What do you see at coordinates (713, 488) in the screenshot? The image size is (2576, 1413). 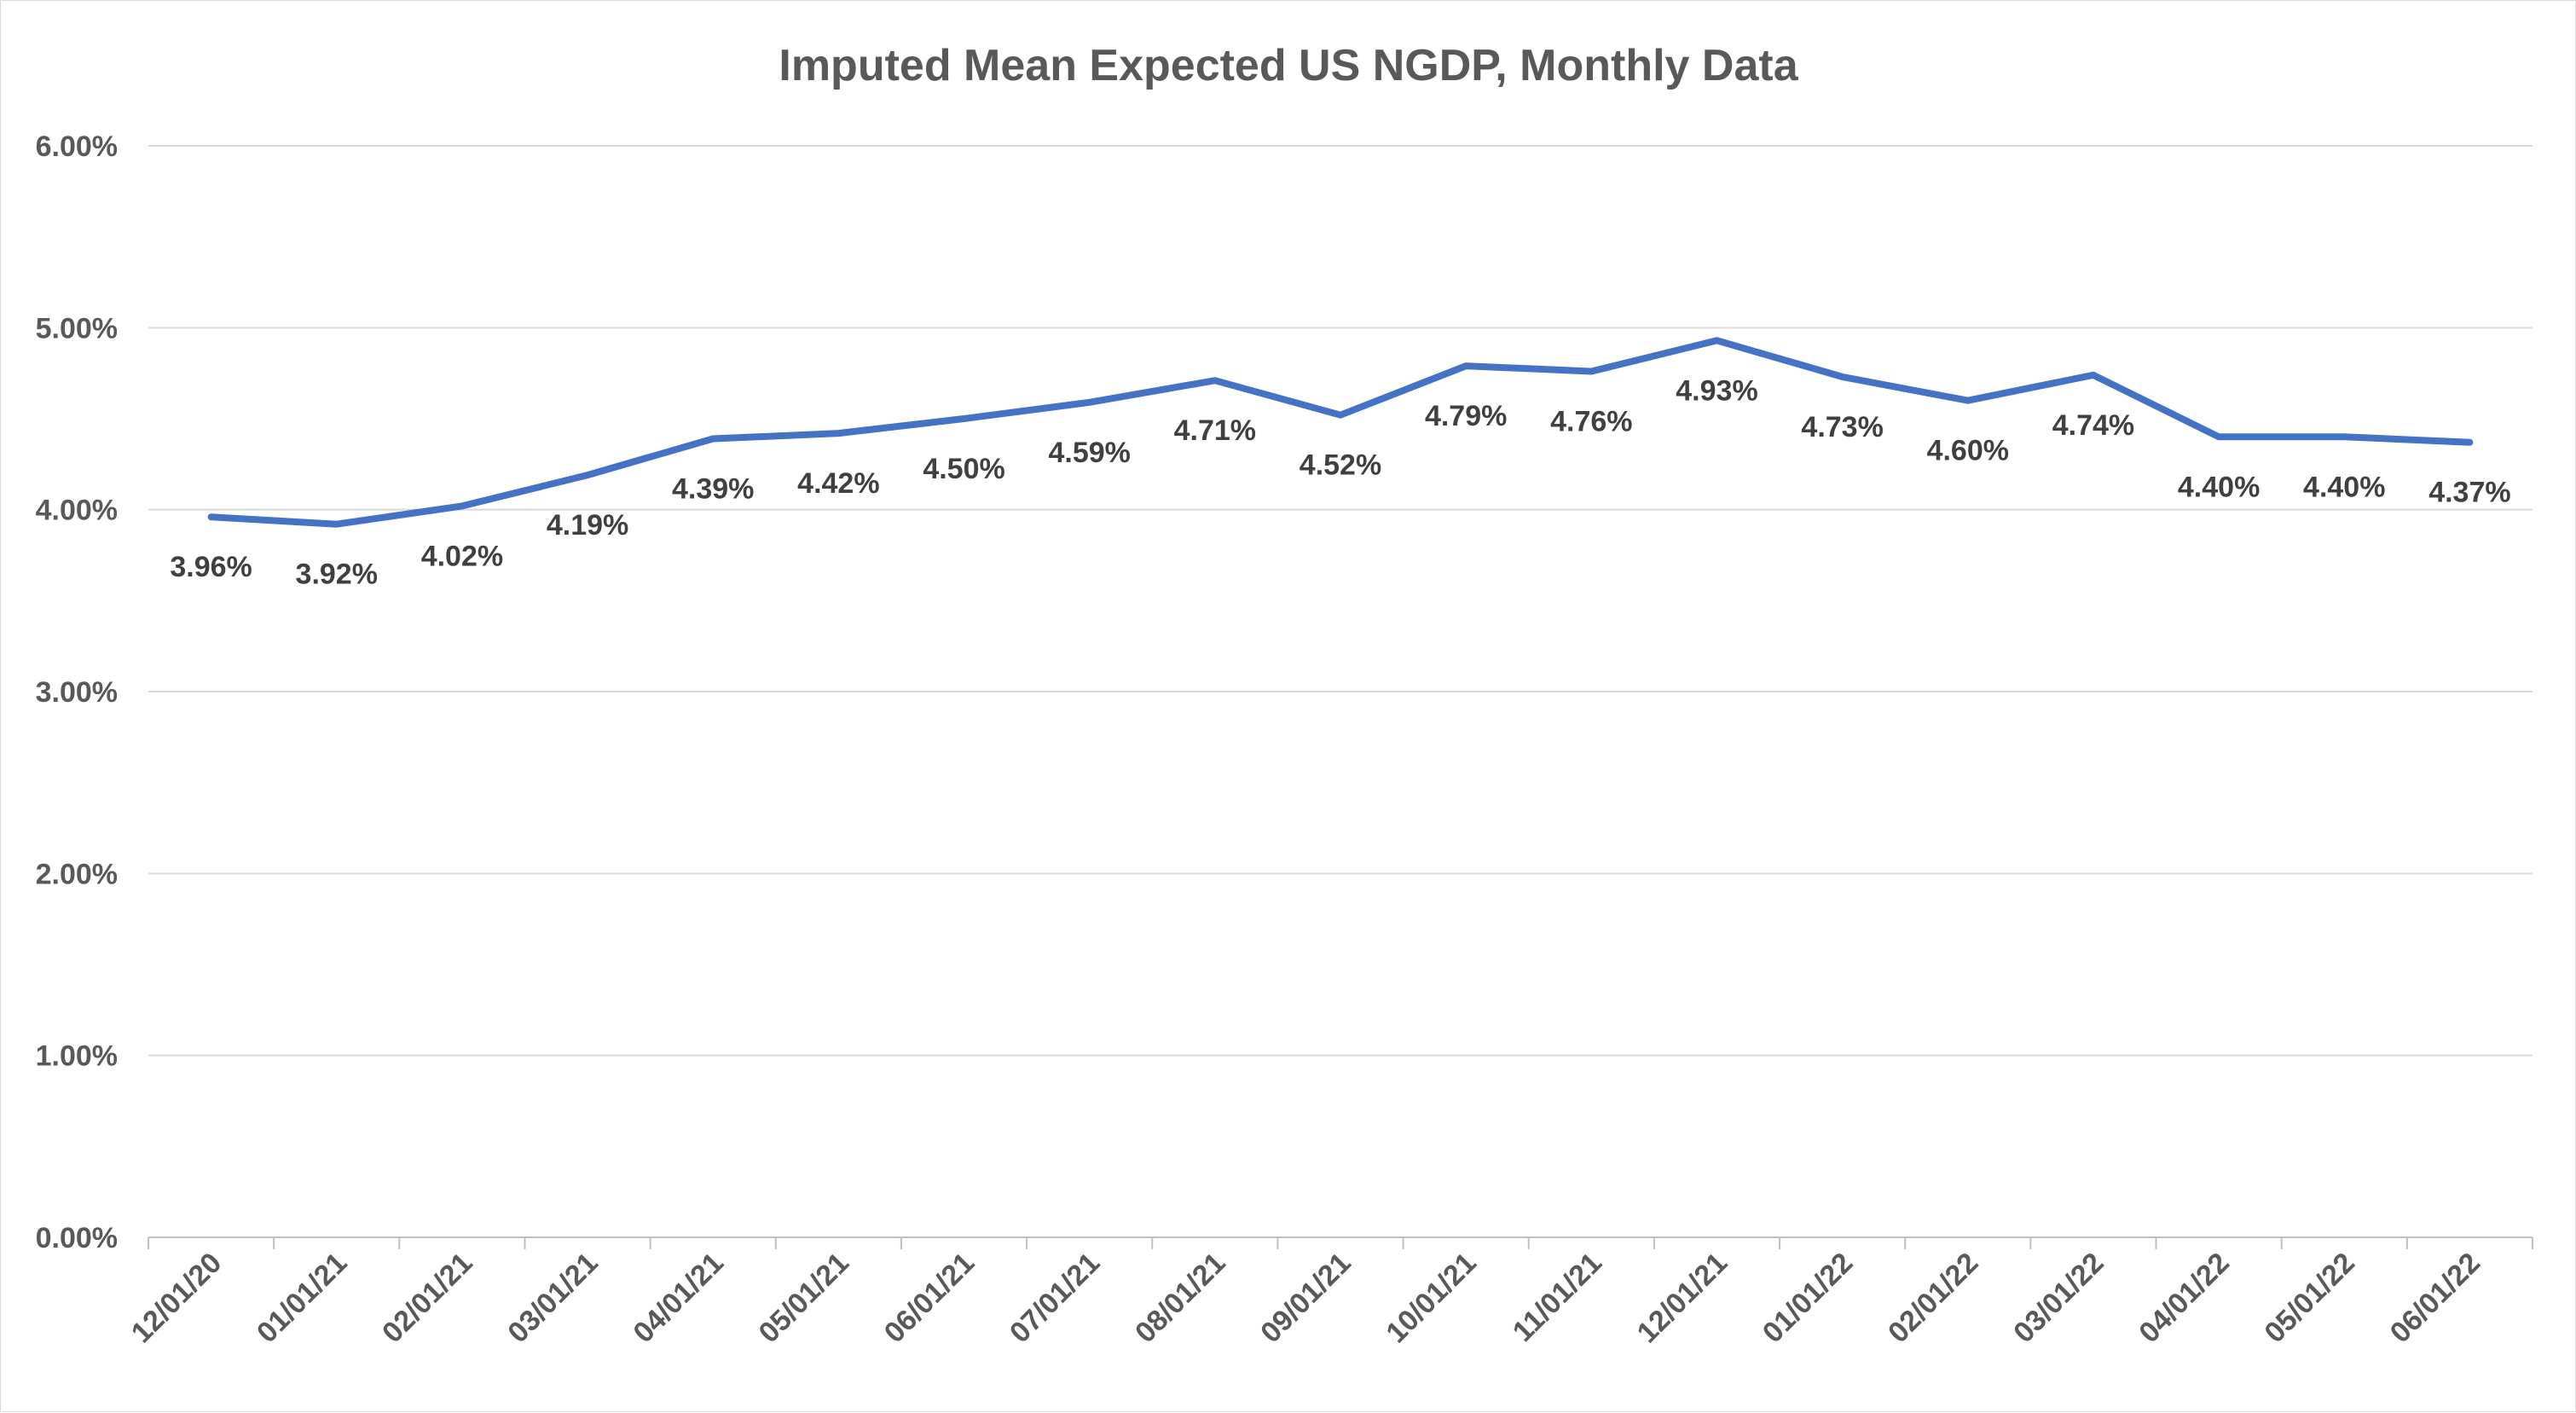 I see `data-label: 4.39%` at bounding box center [713, 488].